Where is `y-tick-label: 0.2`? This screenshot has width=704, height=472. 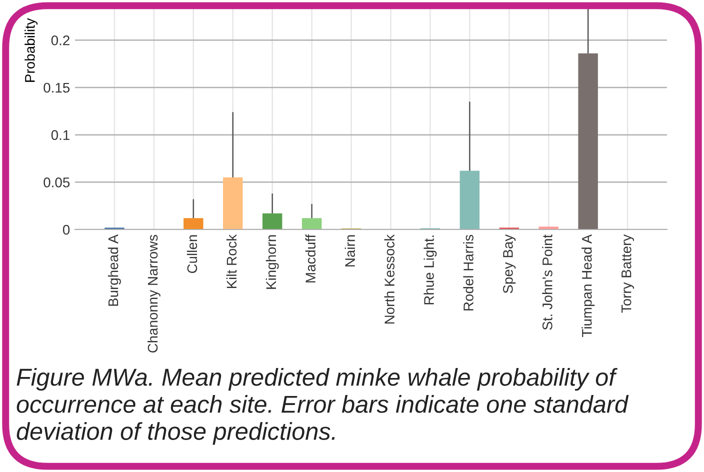
y-tick-label: 0.2 is located at coordinates (60, 40).